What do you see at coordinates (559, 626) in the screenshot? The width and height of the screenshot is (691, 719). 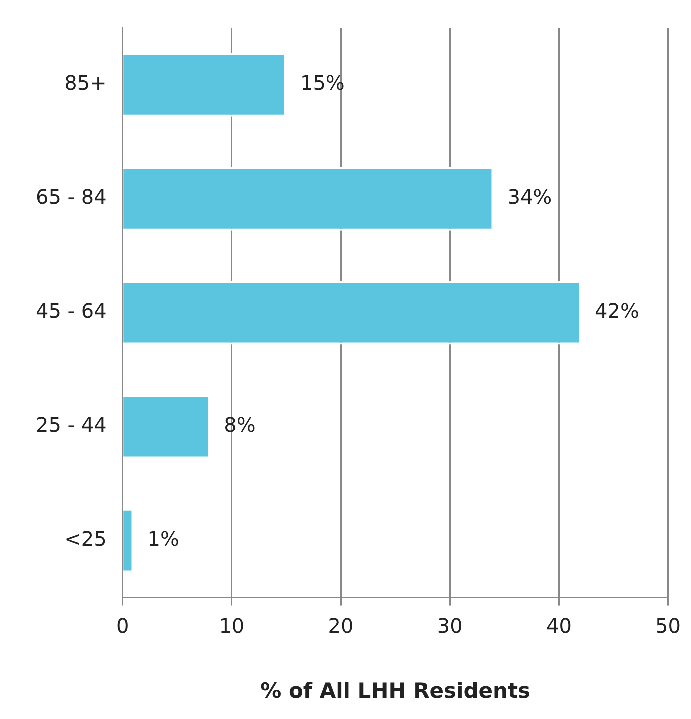 I see `x-tick-label: 40` at bounding box center [559, 626].